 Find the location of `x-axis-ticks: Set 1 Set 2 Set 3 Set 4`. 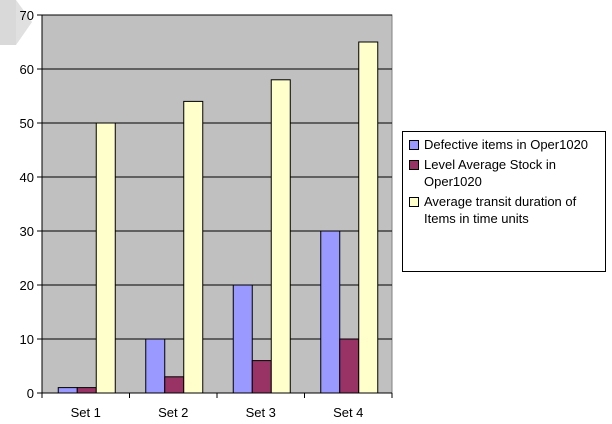

x-axis-ticks: Set 1 Set 2 Set 3 Set 4 is located at coordinates (217, 406).